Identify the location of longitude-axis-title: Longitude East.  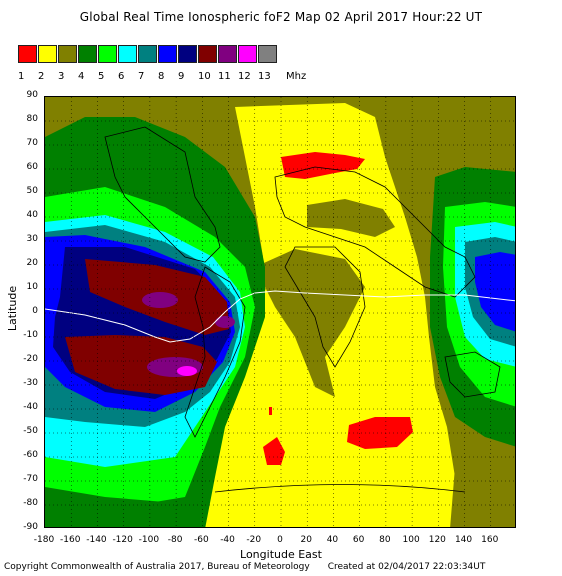
(281, 554).